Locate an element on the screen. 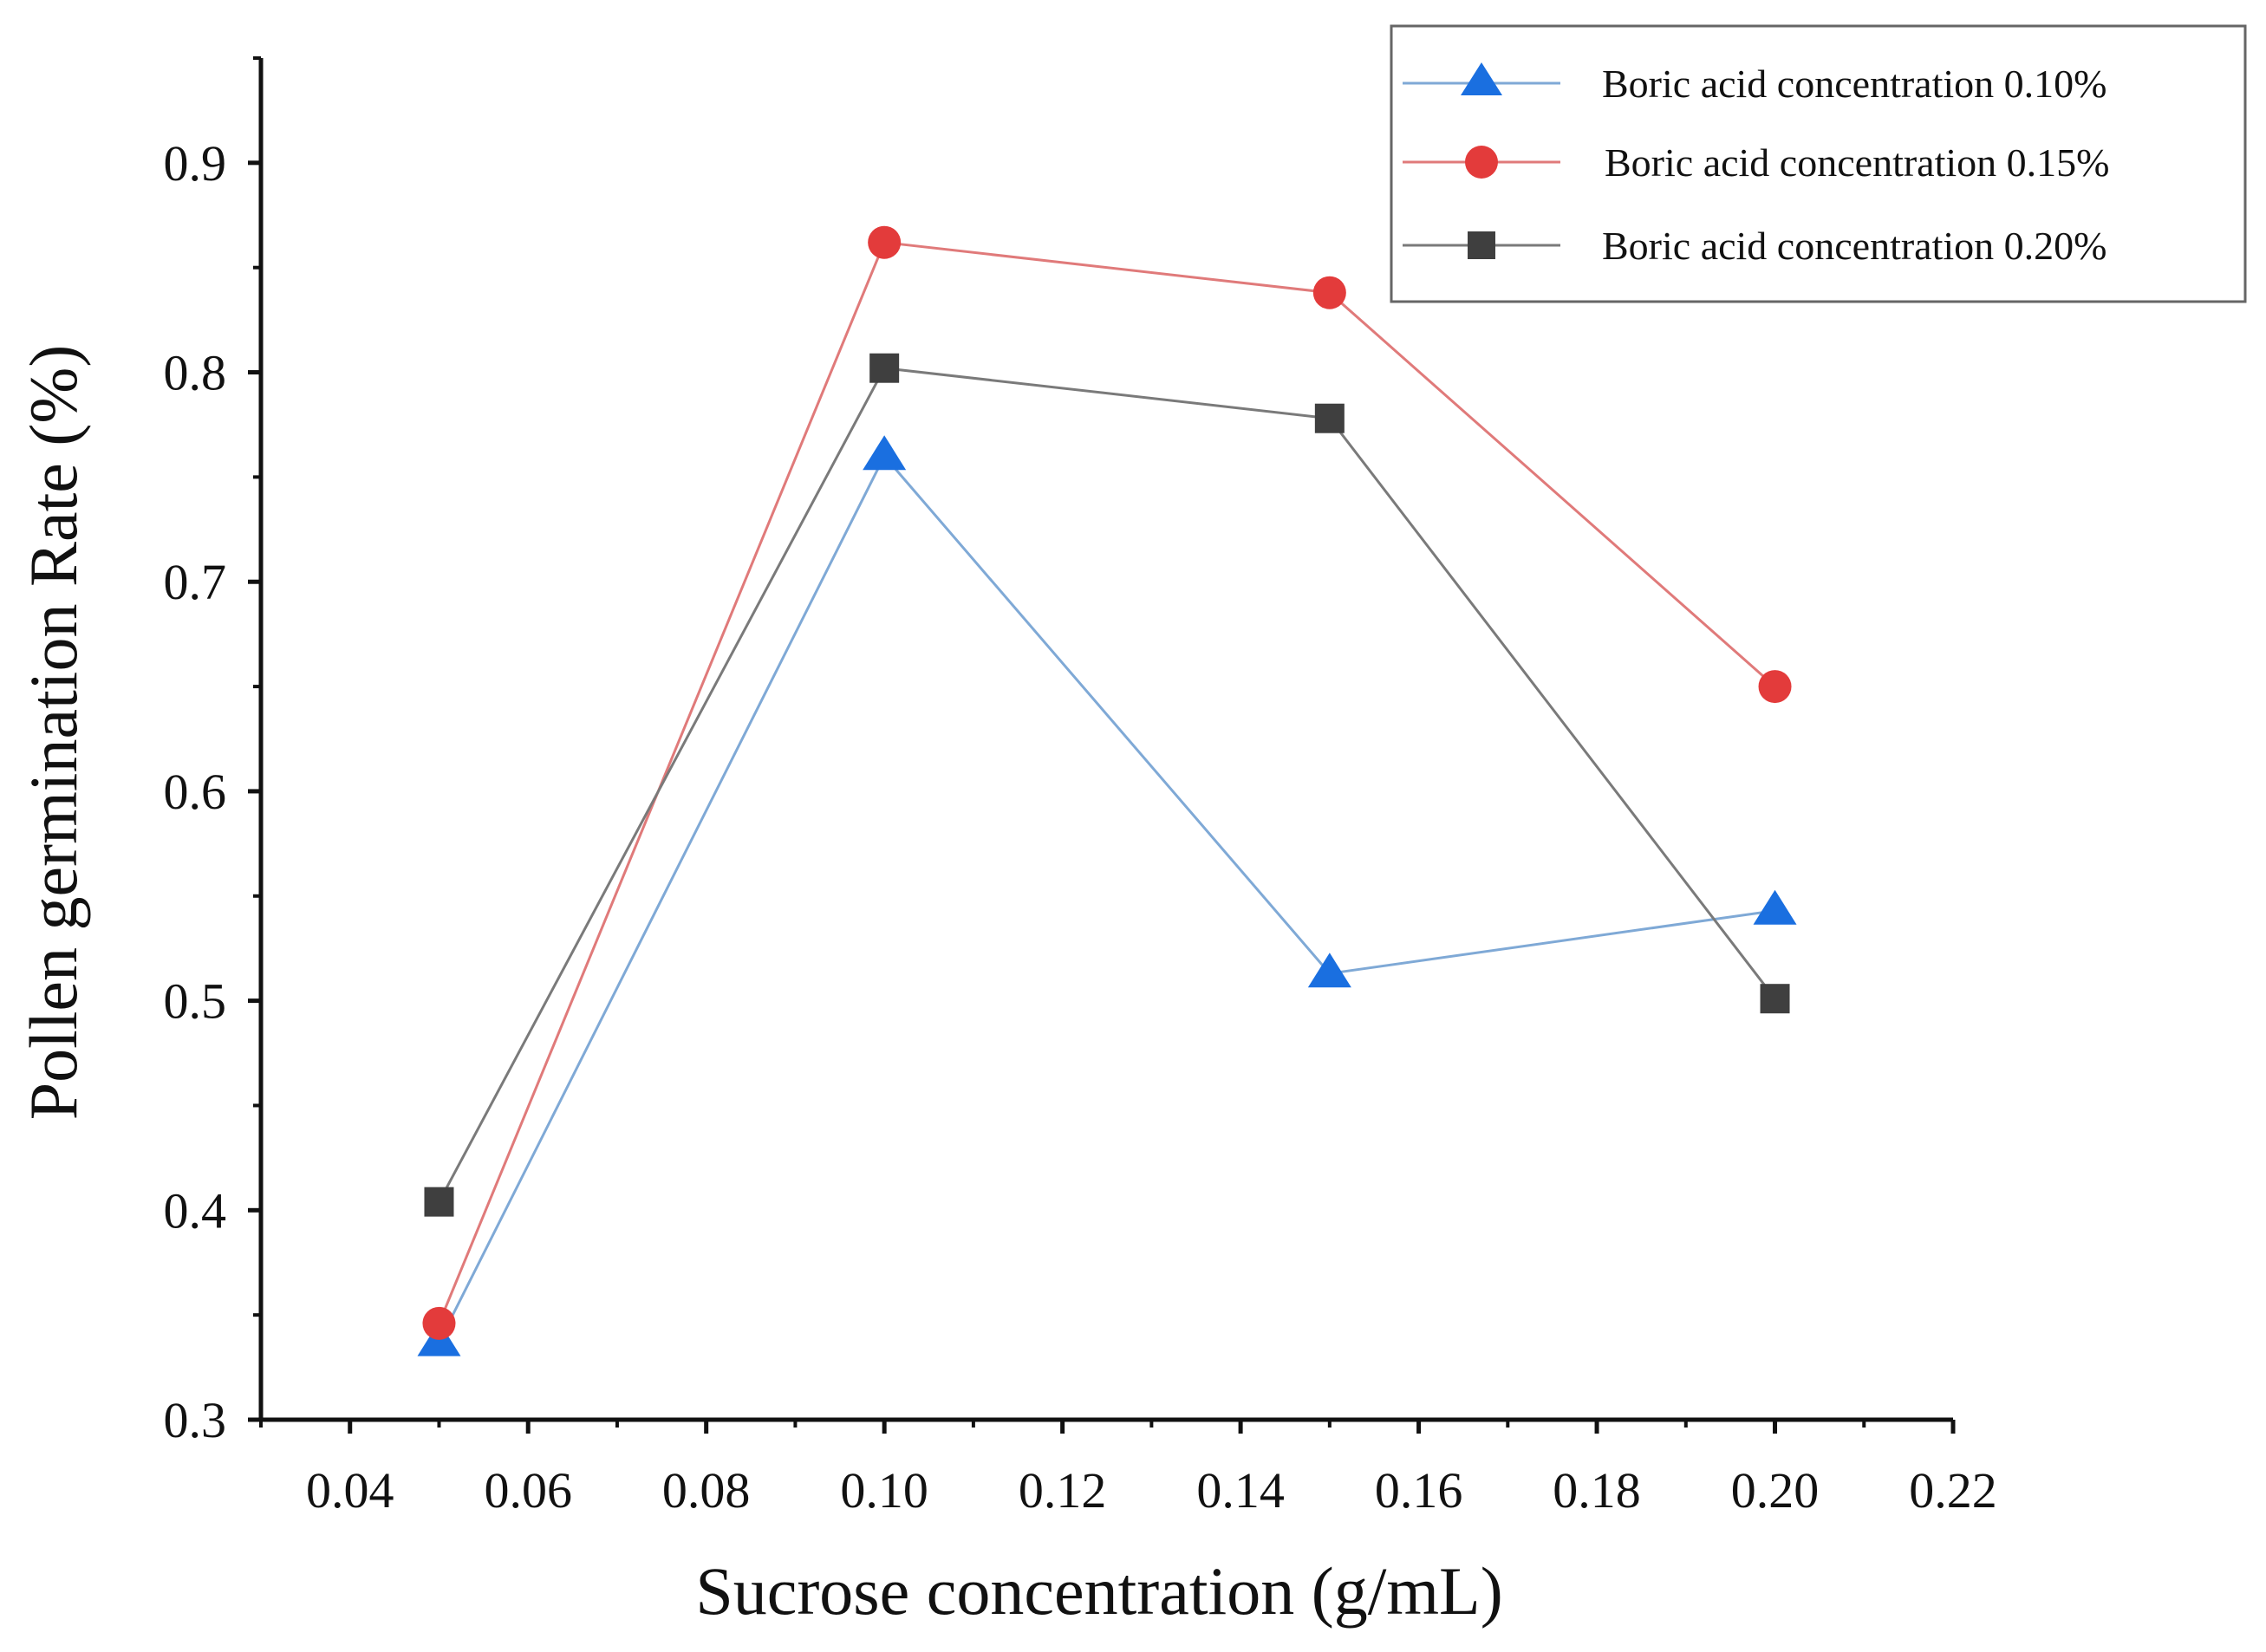  y-tick-label: 0.6 is located at coordinates (195, 792).